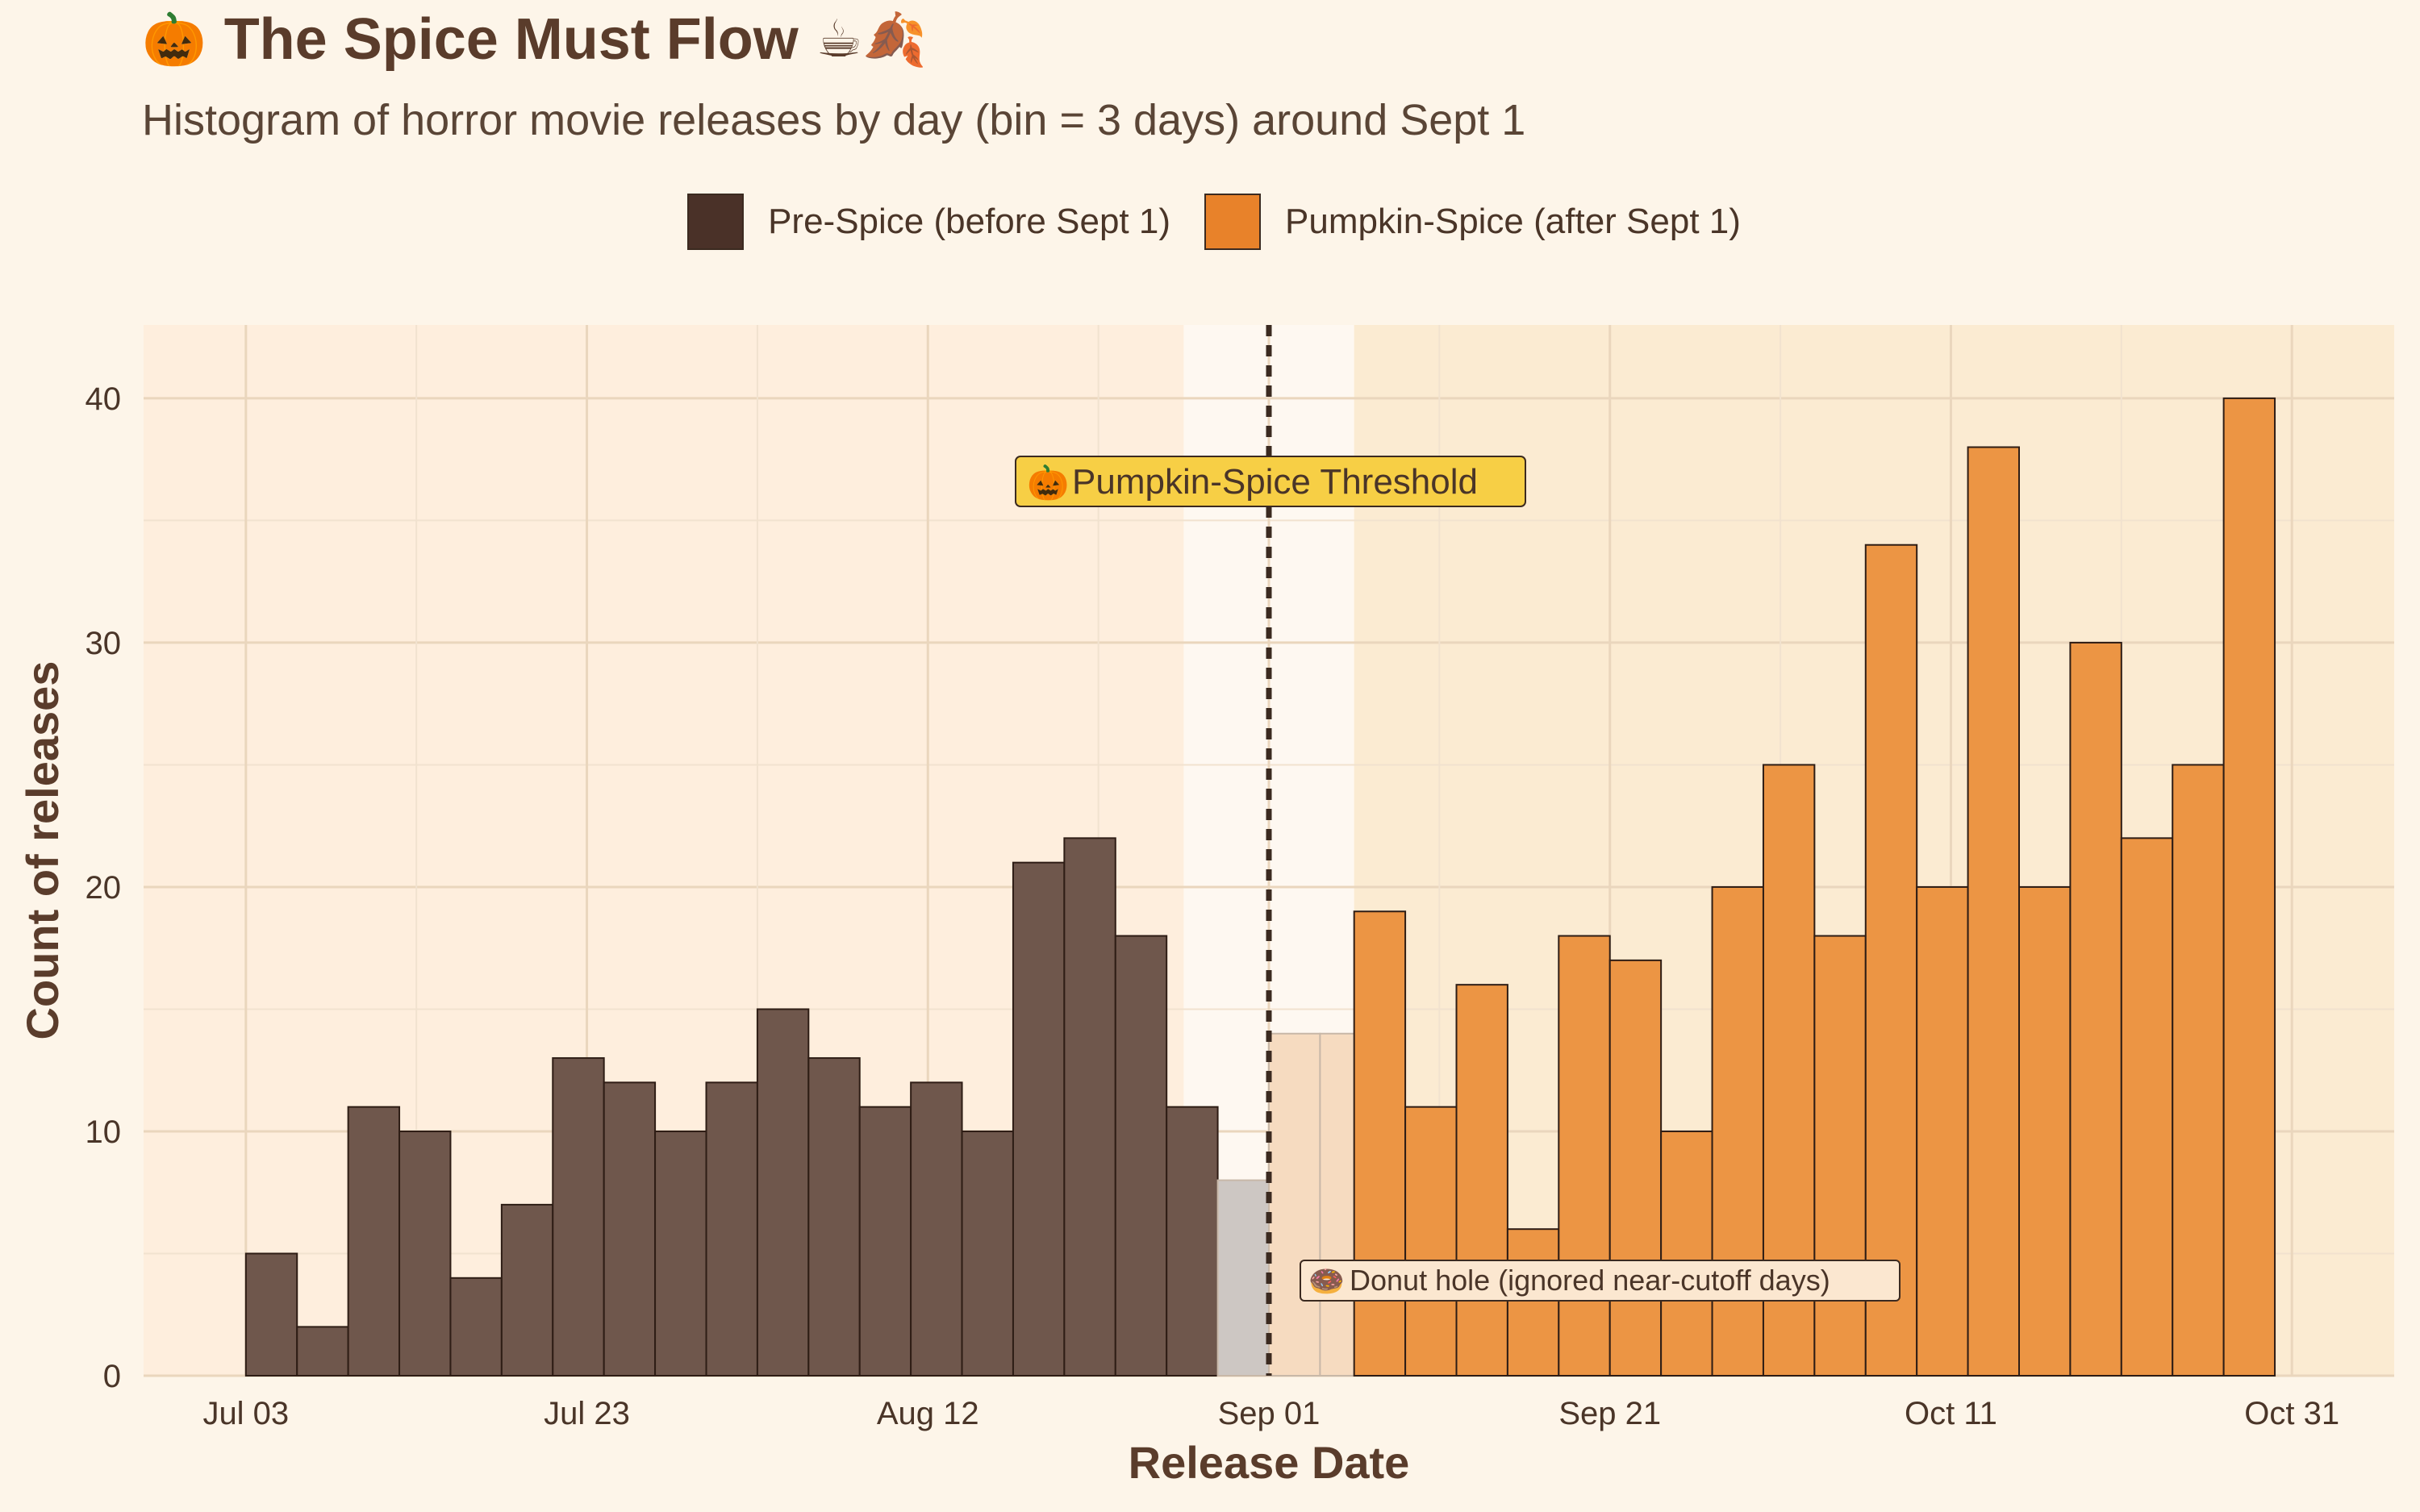 The height and width of the screenshot is (1512, 2420). I want to click on threshold-label-box, so click(1271, 482).